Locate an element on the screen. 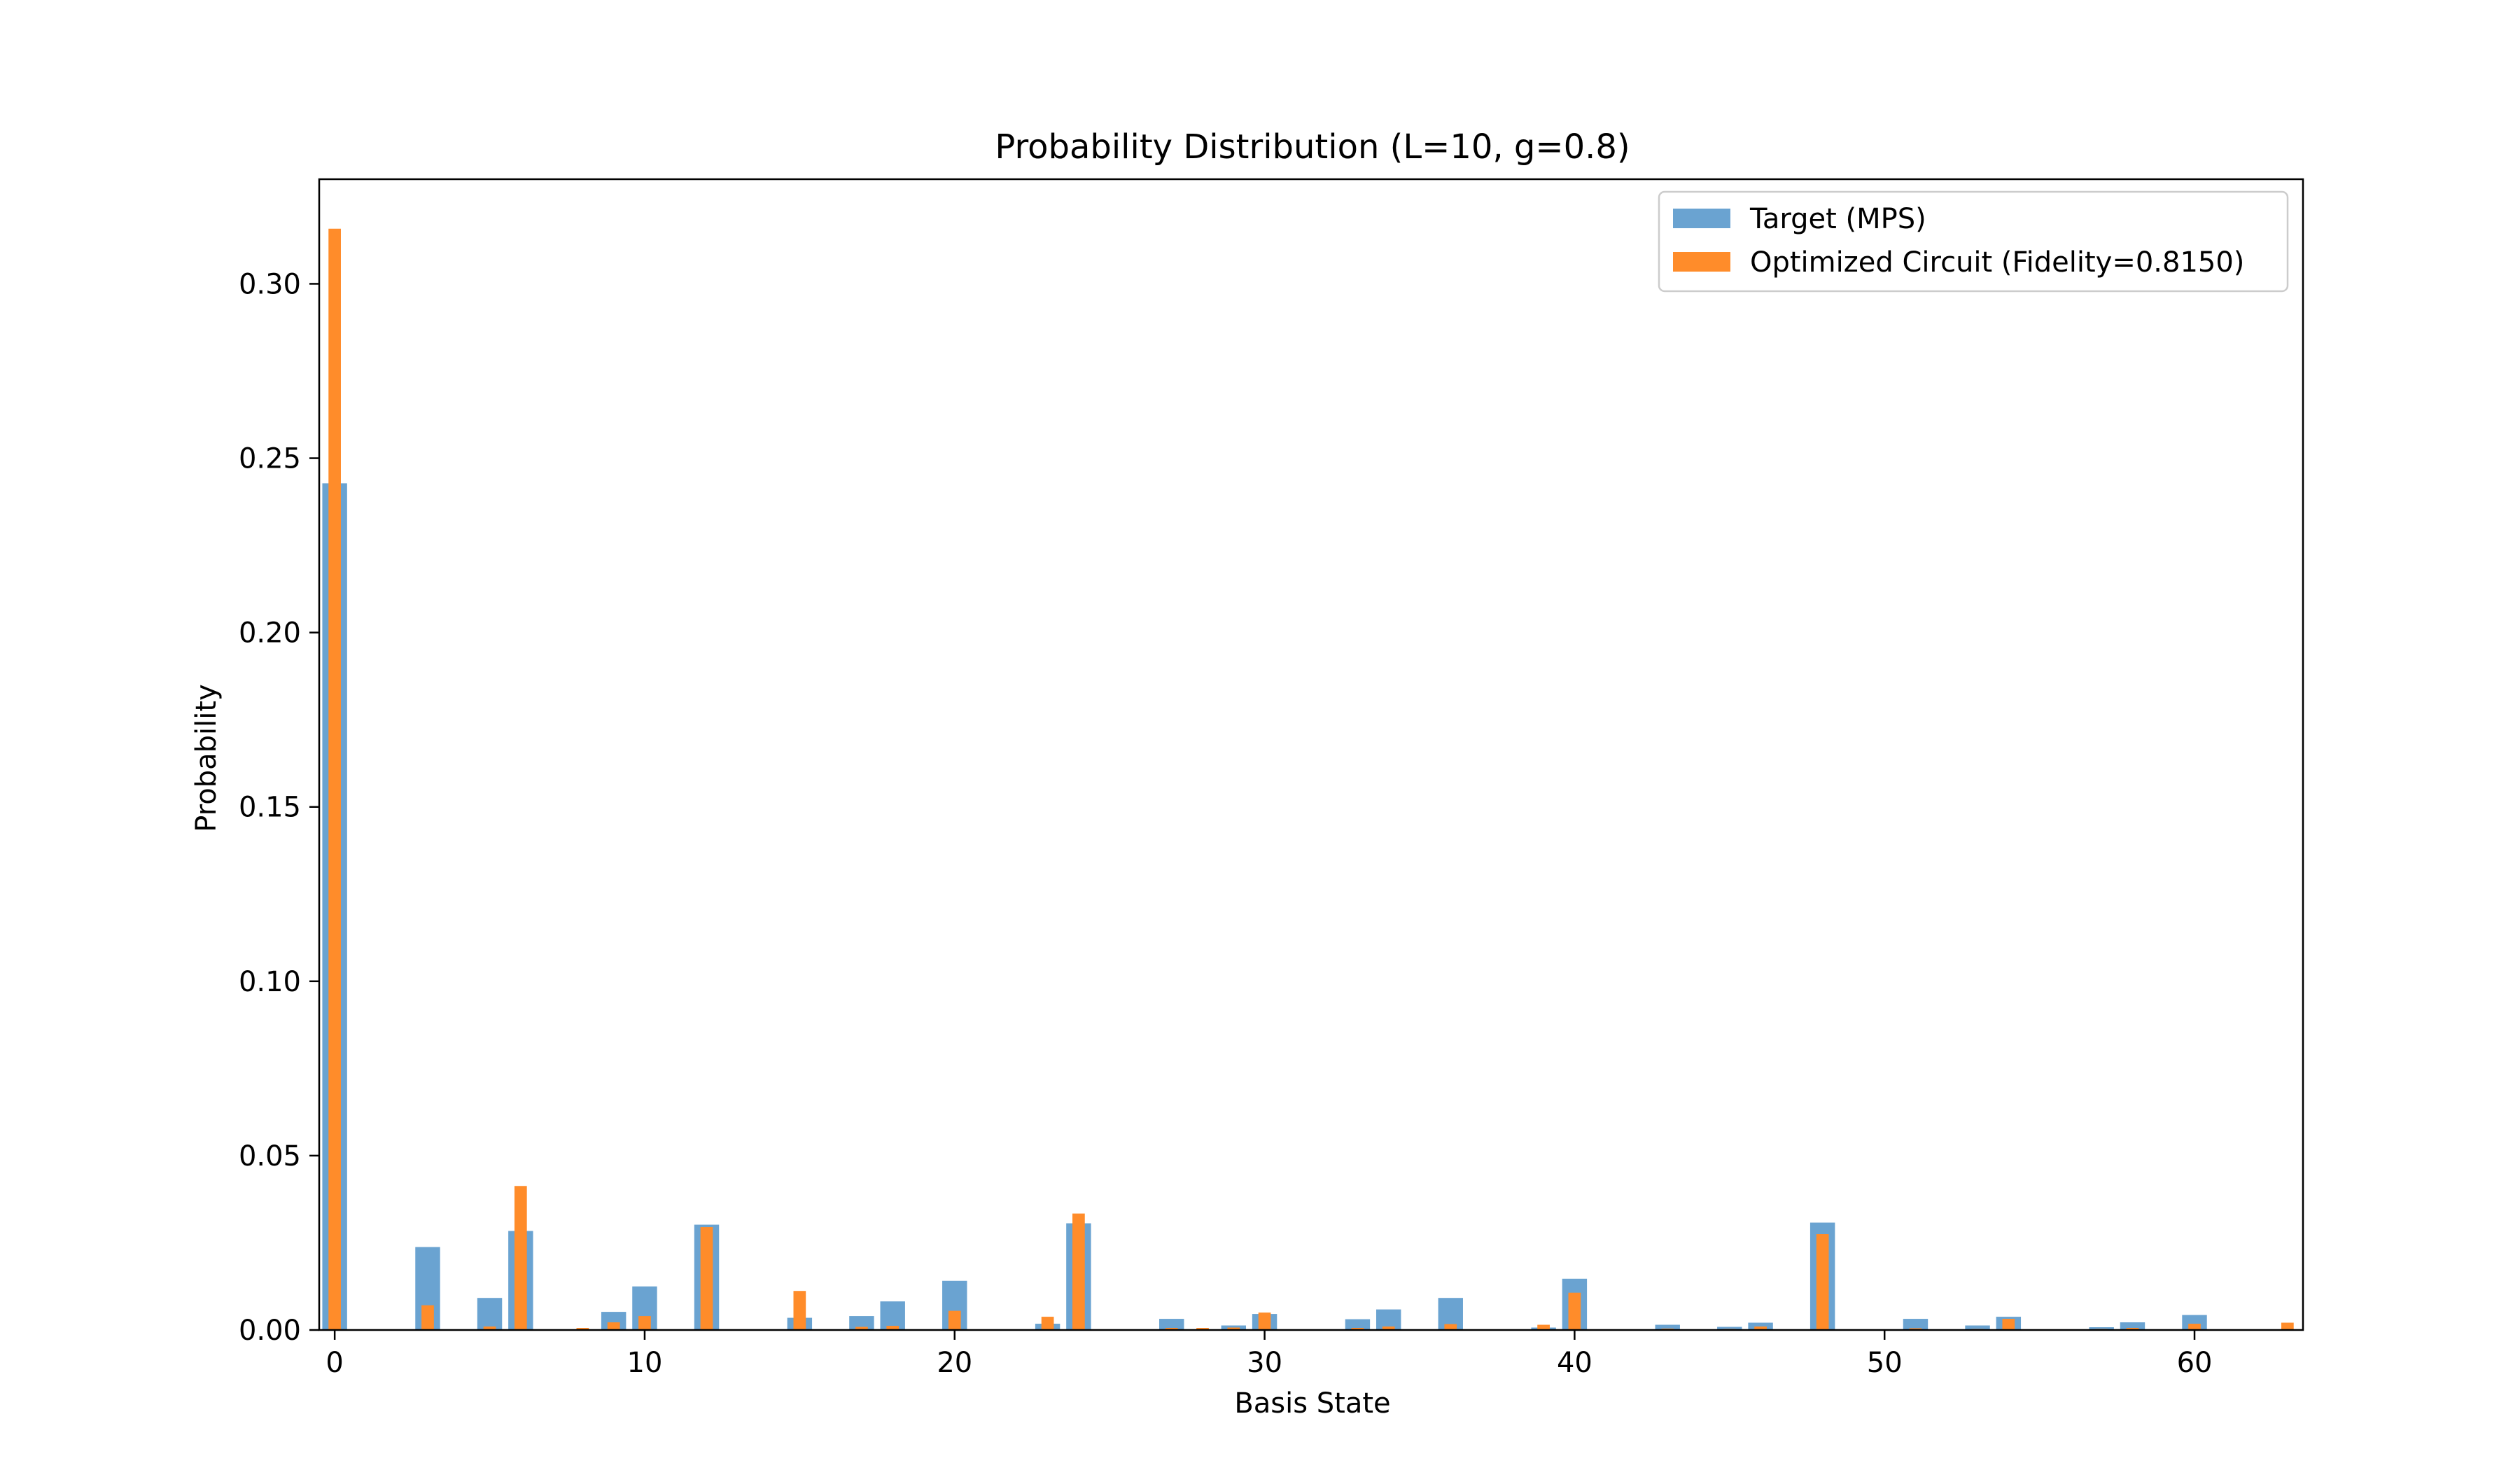  legend-label-circuit: Optimized Circuit (Fidelity=0.8150) is located at coordinates (1997, 262).